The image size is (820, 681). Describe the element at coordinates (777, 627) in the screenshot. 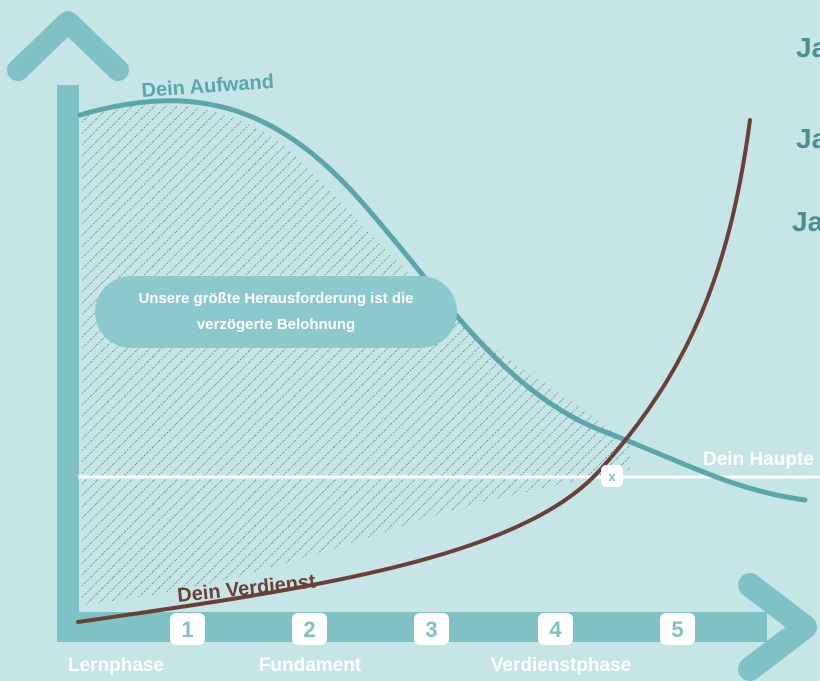

I see `x-axis-arrowhead` at that location.